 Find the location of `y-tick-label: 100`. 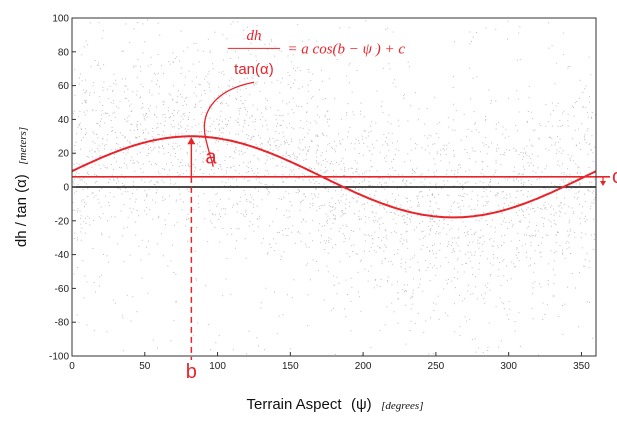

y-tick-label: 100 is located at coordinates (60, 19).